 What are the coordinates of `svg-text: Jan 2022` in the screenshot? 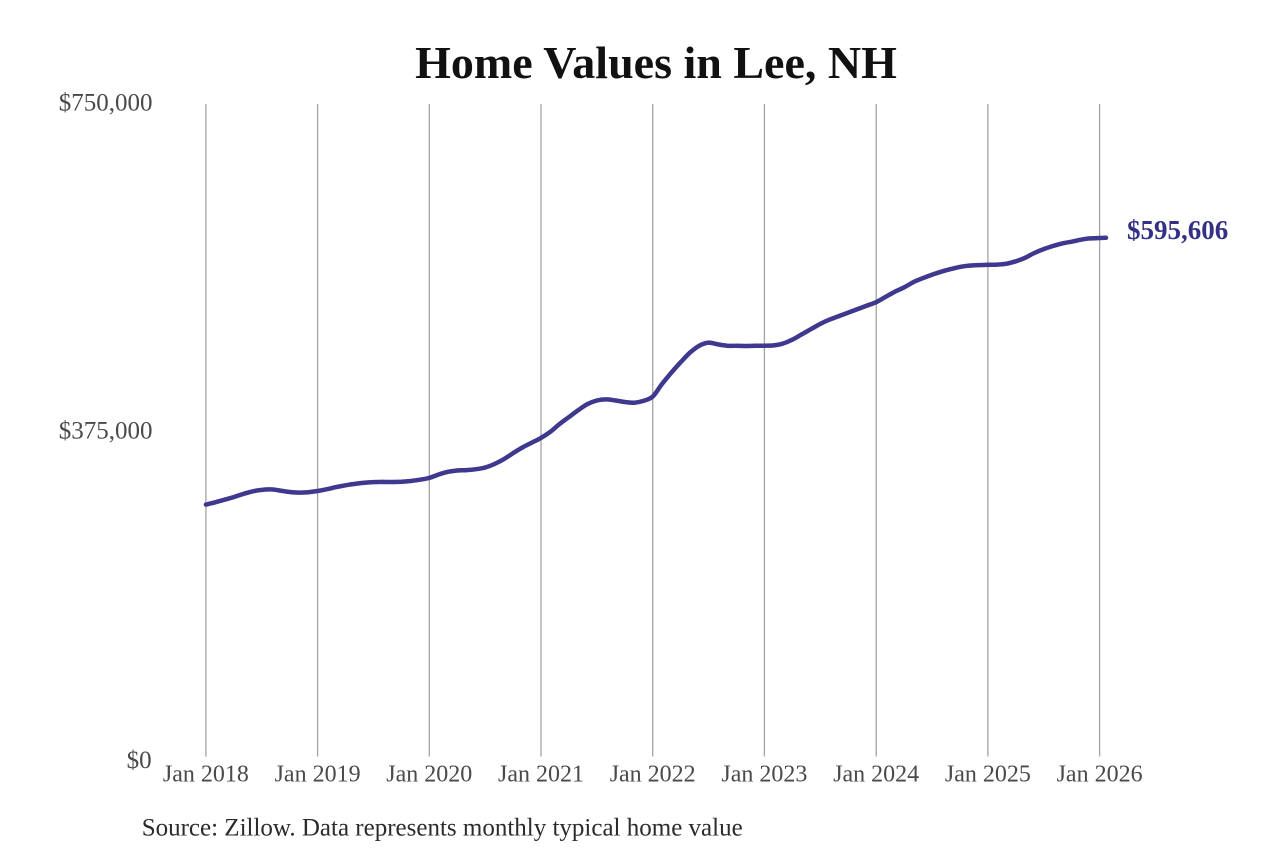 It's located at (653, 775).